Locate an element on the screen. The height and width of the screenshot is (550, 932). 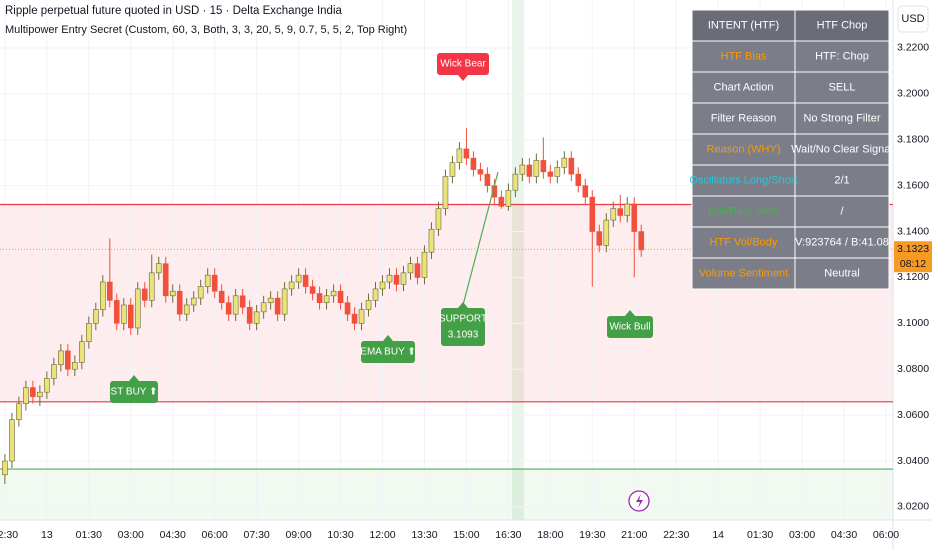
x-tick-label: 21:00 is located at coordinates (634, 535).